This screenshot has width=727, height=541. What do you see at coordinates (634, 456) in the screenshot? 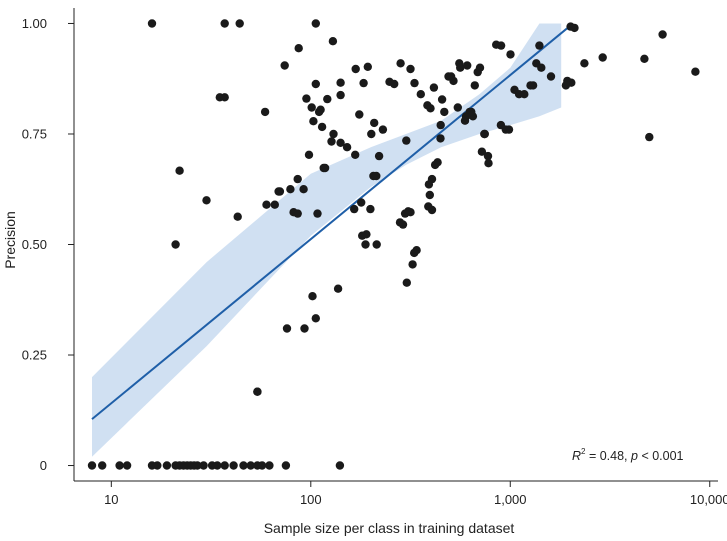
I see `p-symbol: p` at bounding box center [634, 456].